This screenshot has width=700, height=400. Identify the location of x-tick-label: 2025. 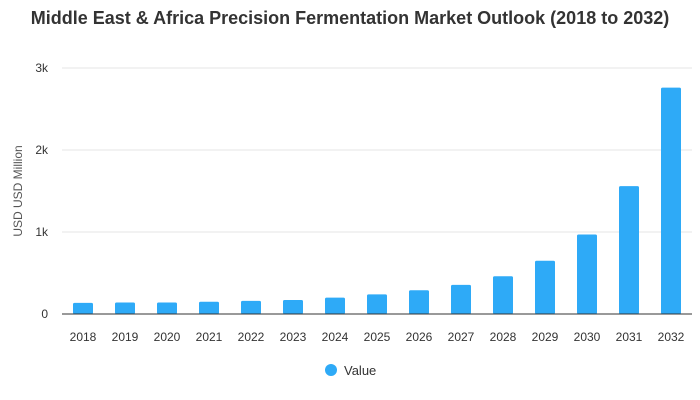
(377, 337).